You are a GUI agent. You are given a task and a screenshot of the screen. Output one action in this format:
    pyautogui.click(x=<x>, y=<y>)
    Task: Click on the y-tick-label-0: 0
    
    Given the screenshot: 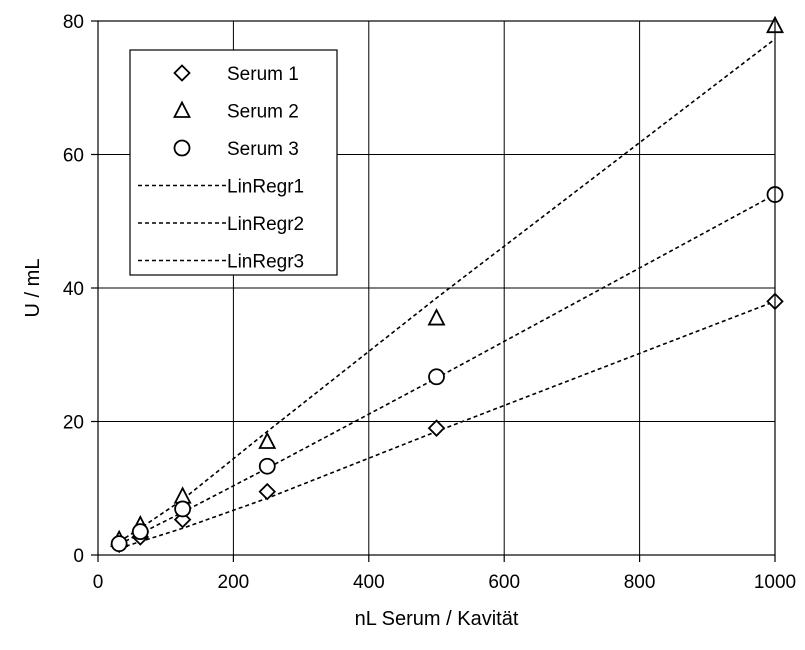 What is the action you would take?
    pyautogui.click(x=78, y=556)
    